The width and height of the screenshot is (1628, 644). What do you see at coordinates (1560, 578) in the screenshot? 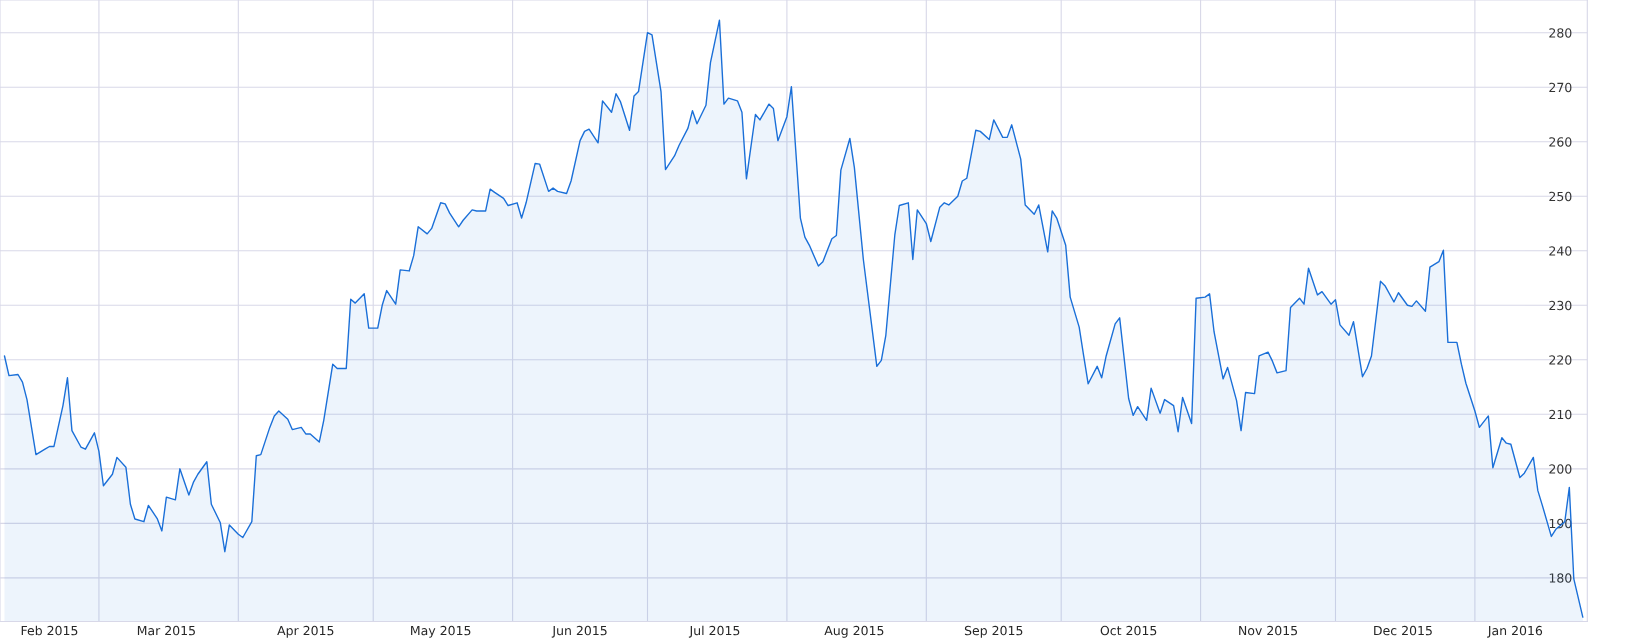
I see `y-tick-label: 180` at bounding box center [1560, 578].